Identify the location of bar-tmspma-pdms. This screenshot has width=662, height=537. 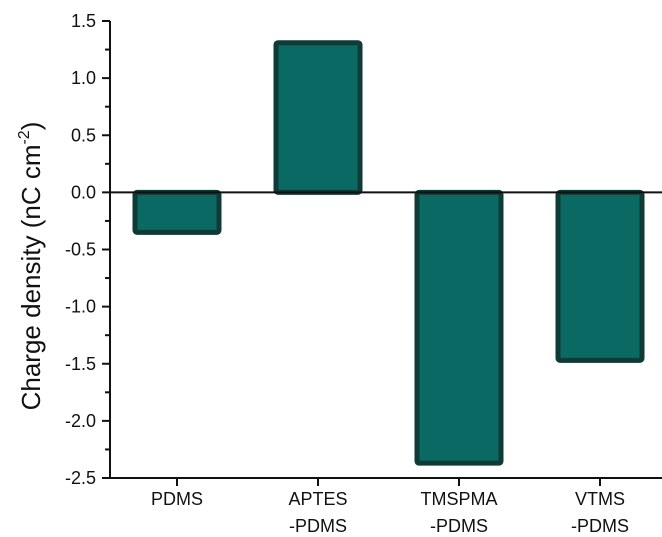
(459, 327).